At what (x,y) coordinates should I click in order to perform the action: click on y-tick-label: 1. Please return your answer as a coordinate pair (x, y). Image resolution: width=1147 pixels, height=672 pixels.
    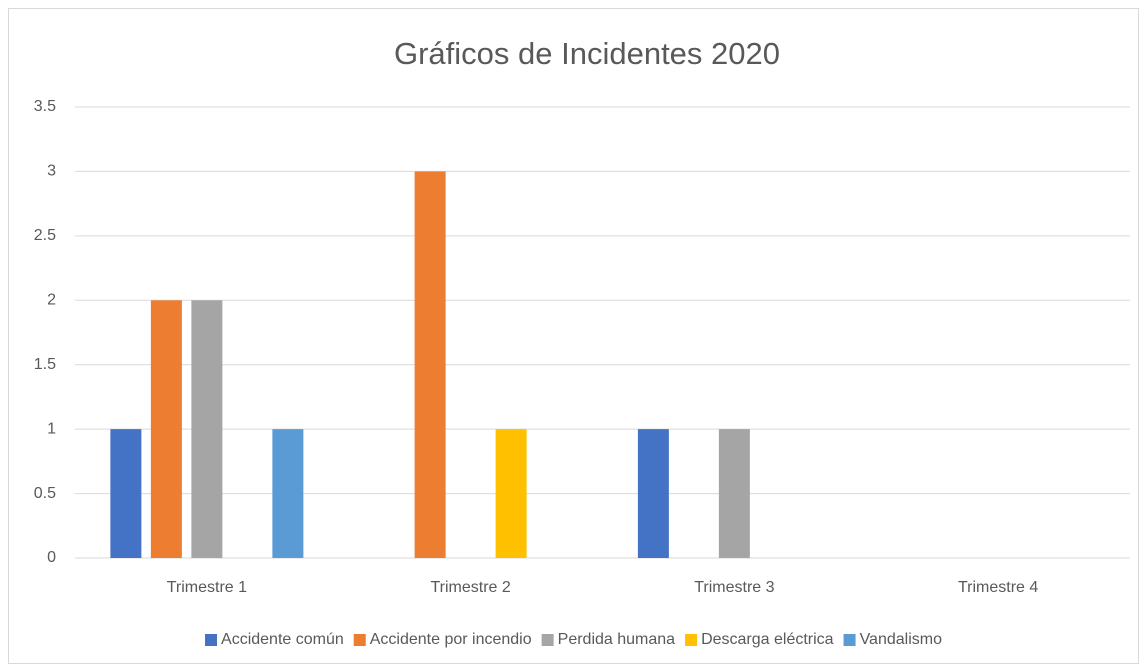
    Looking at the image, I should click on (51, 428).